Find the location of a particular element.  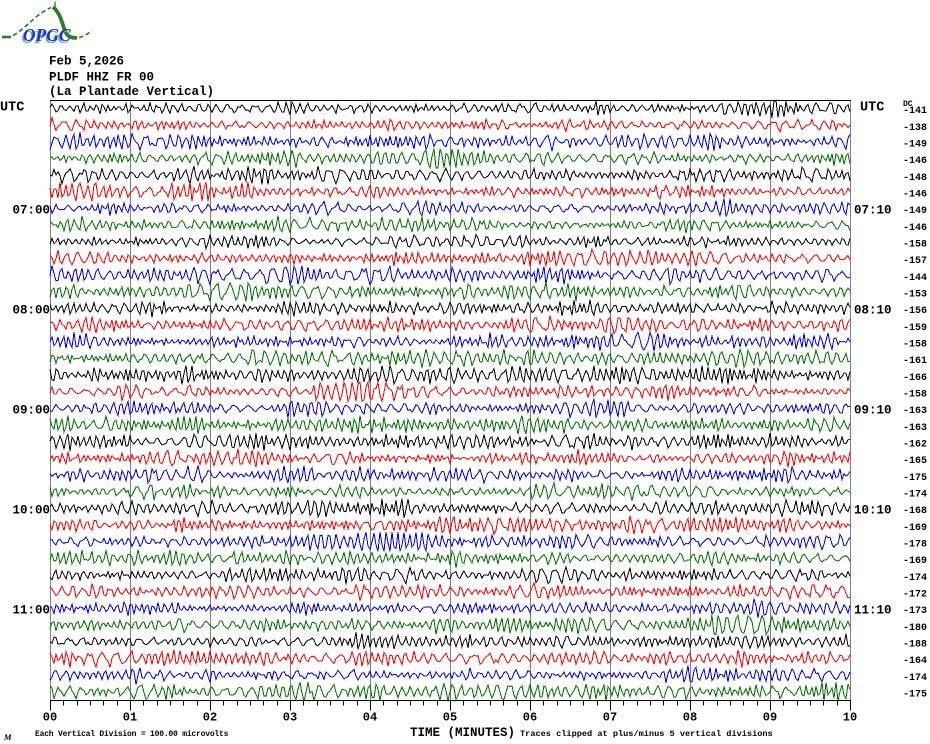

svg-text: -165 is located at coordinates (915, 461).